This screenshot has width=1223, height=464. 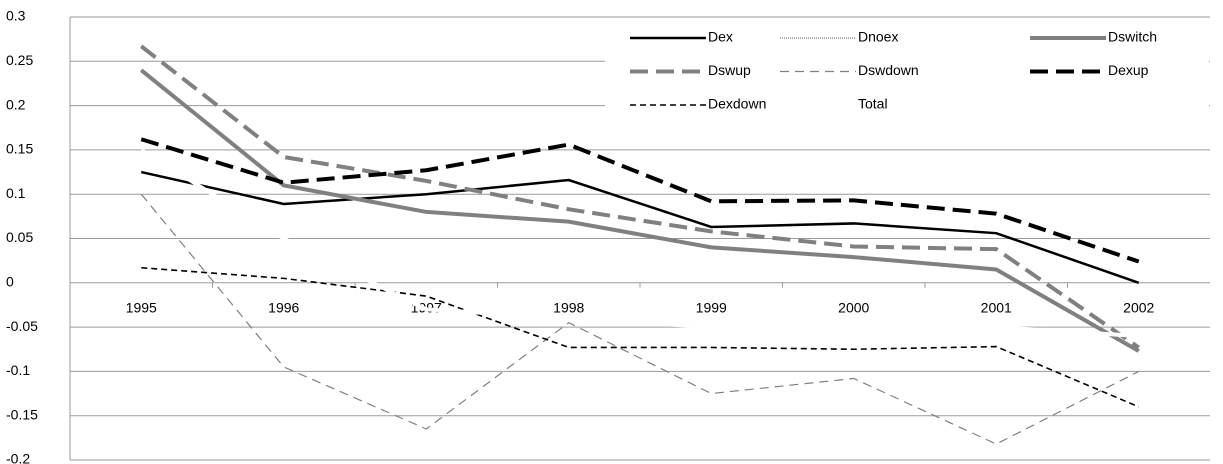 What do you see at coordinates (873, 104) in the screenshot?
I see `legend-label: Total` at bounding box center [873, 104].